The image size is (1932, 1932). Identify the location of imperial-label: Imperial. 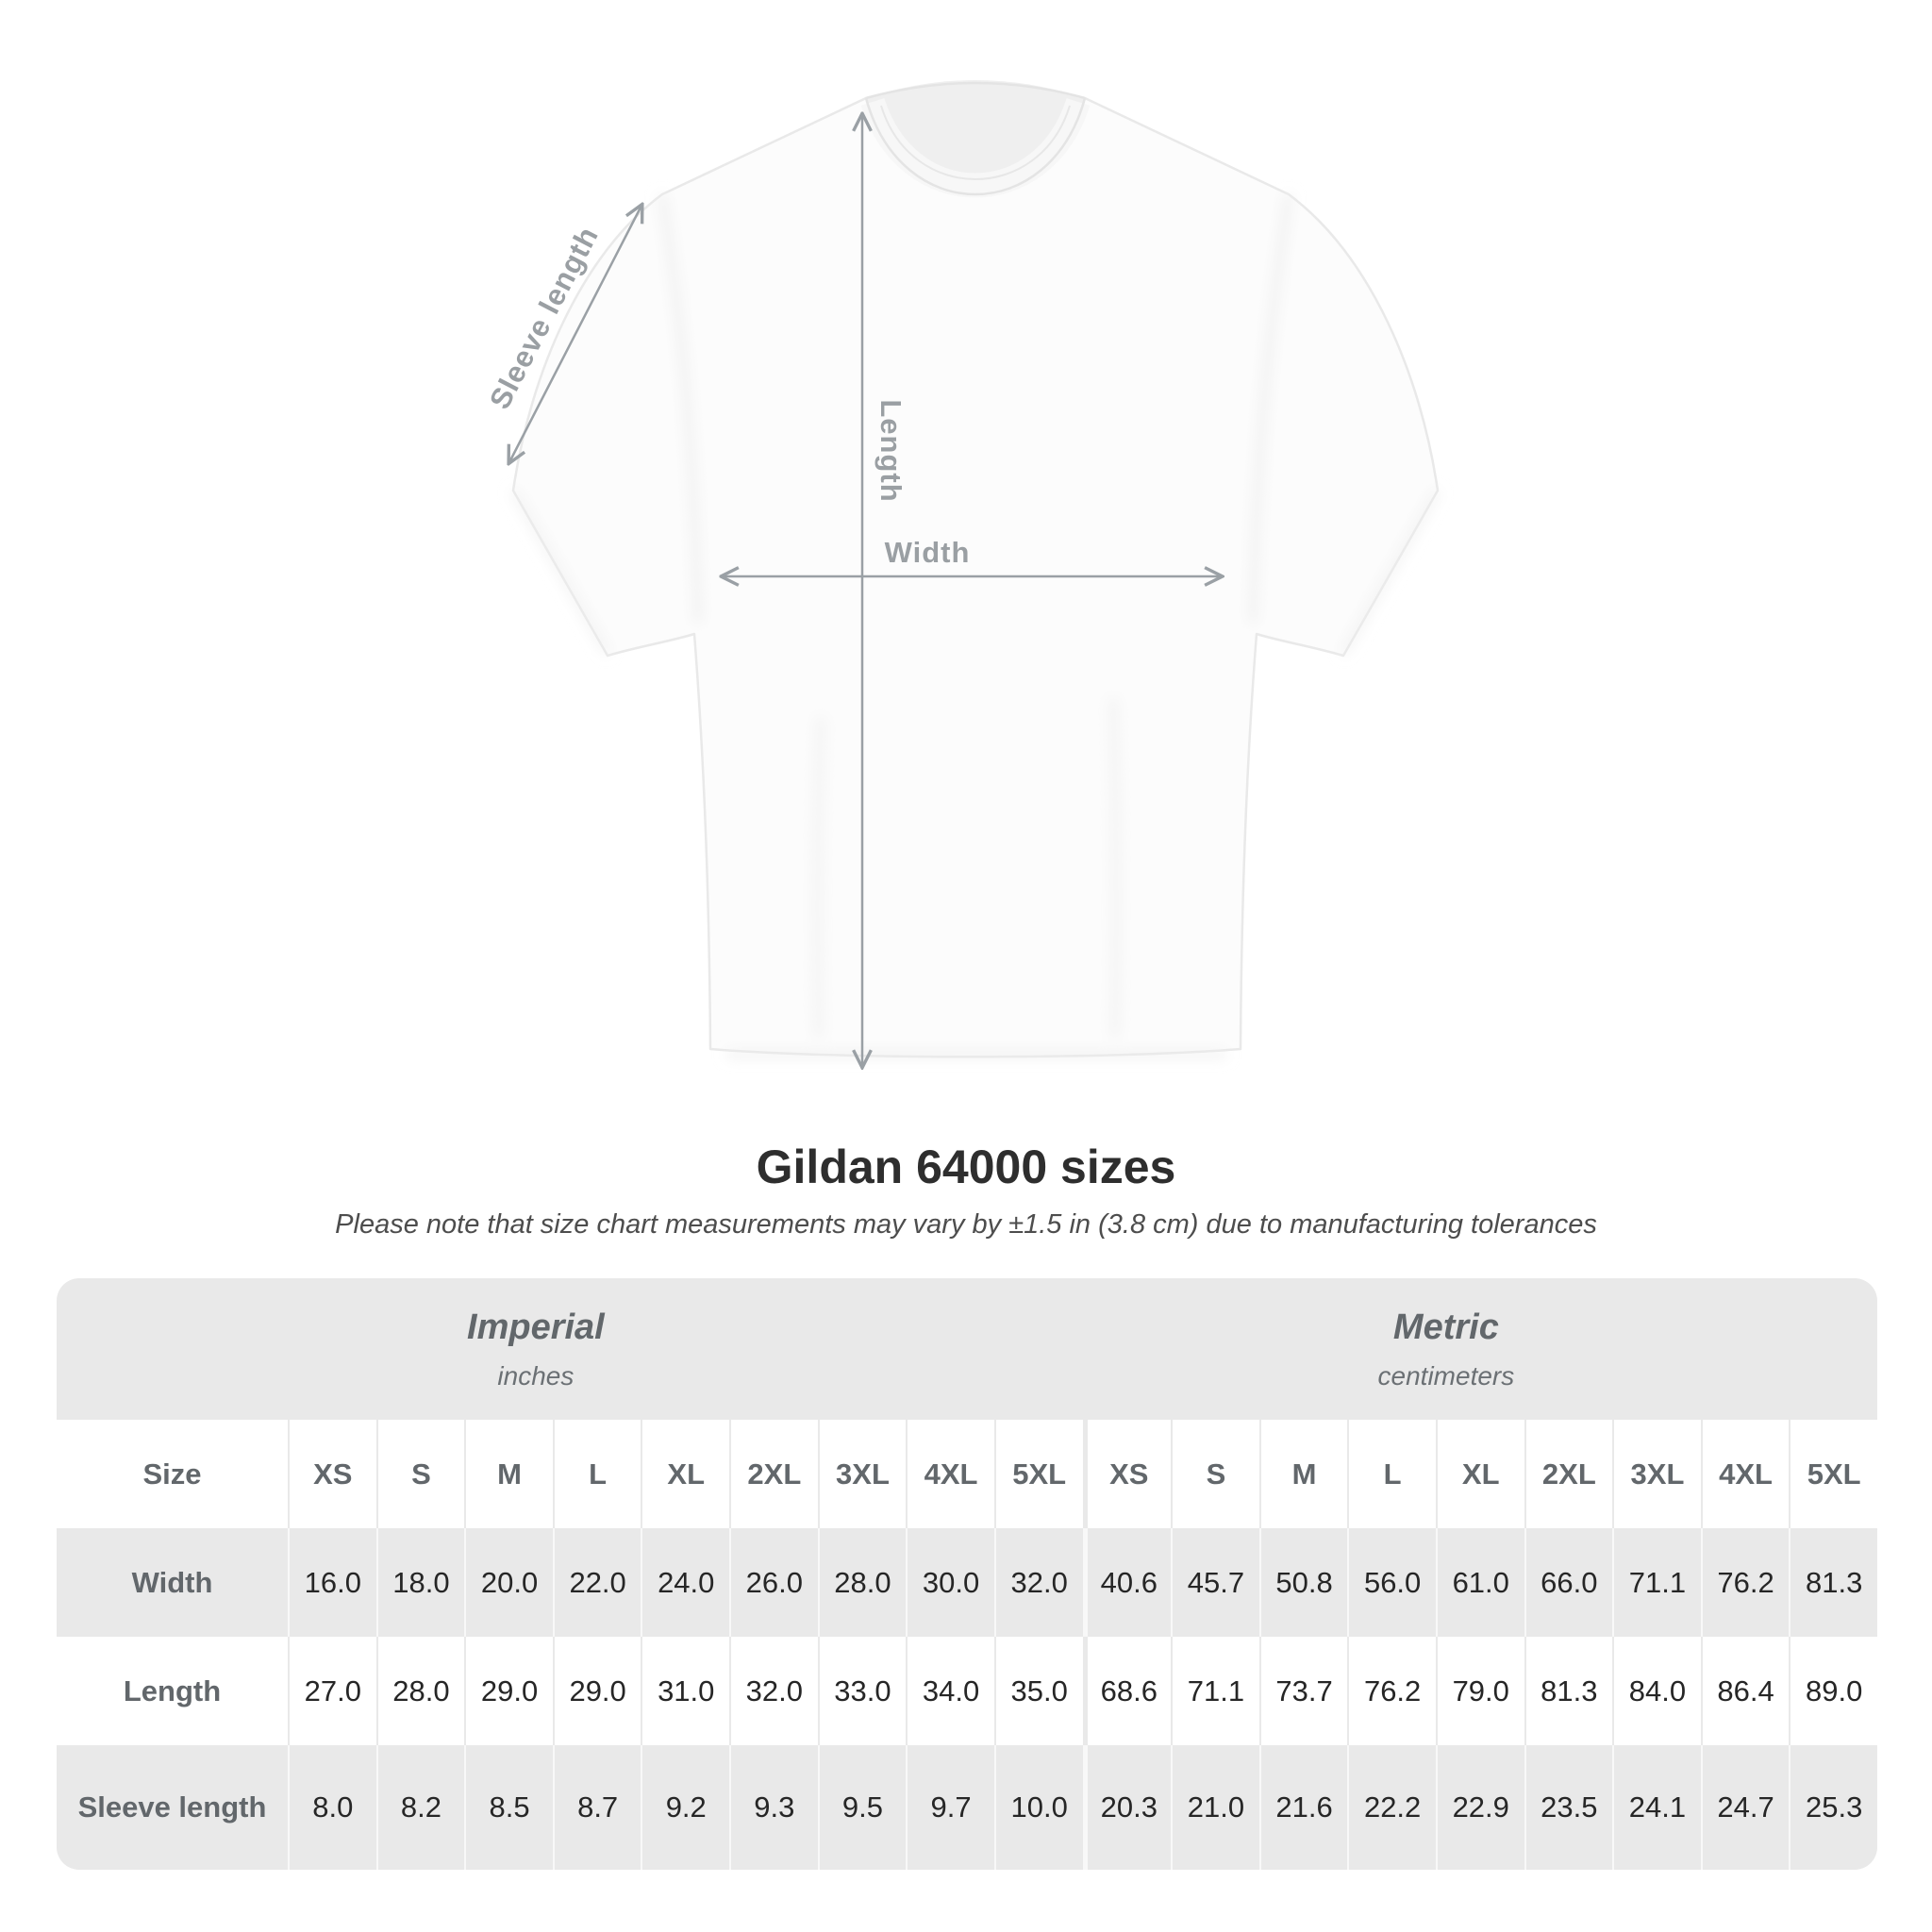
(536, 1327).